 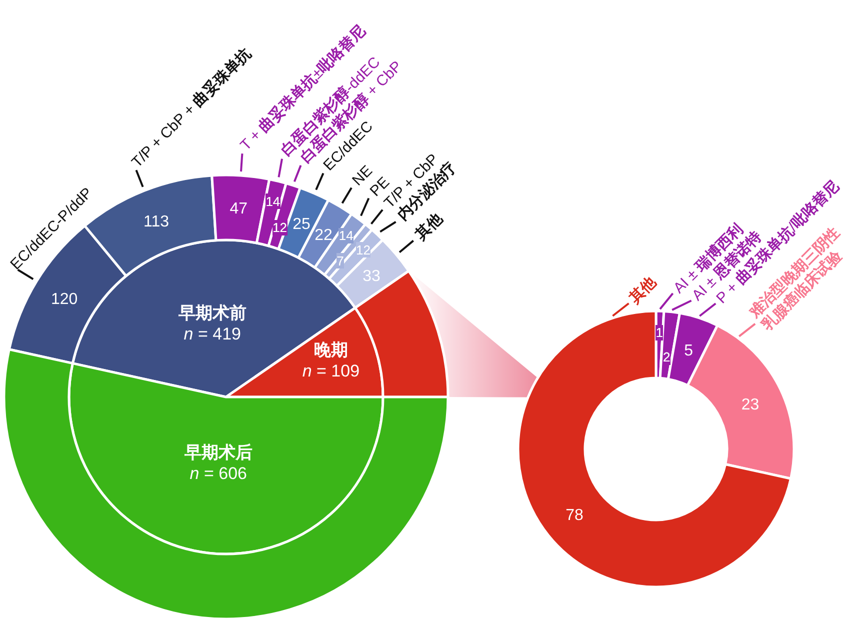 I want to click on data-label: 23, so click(x=750, y=405).